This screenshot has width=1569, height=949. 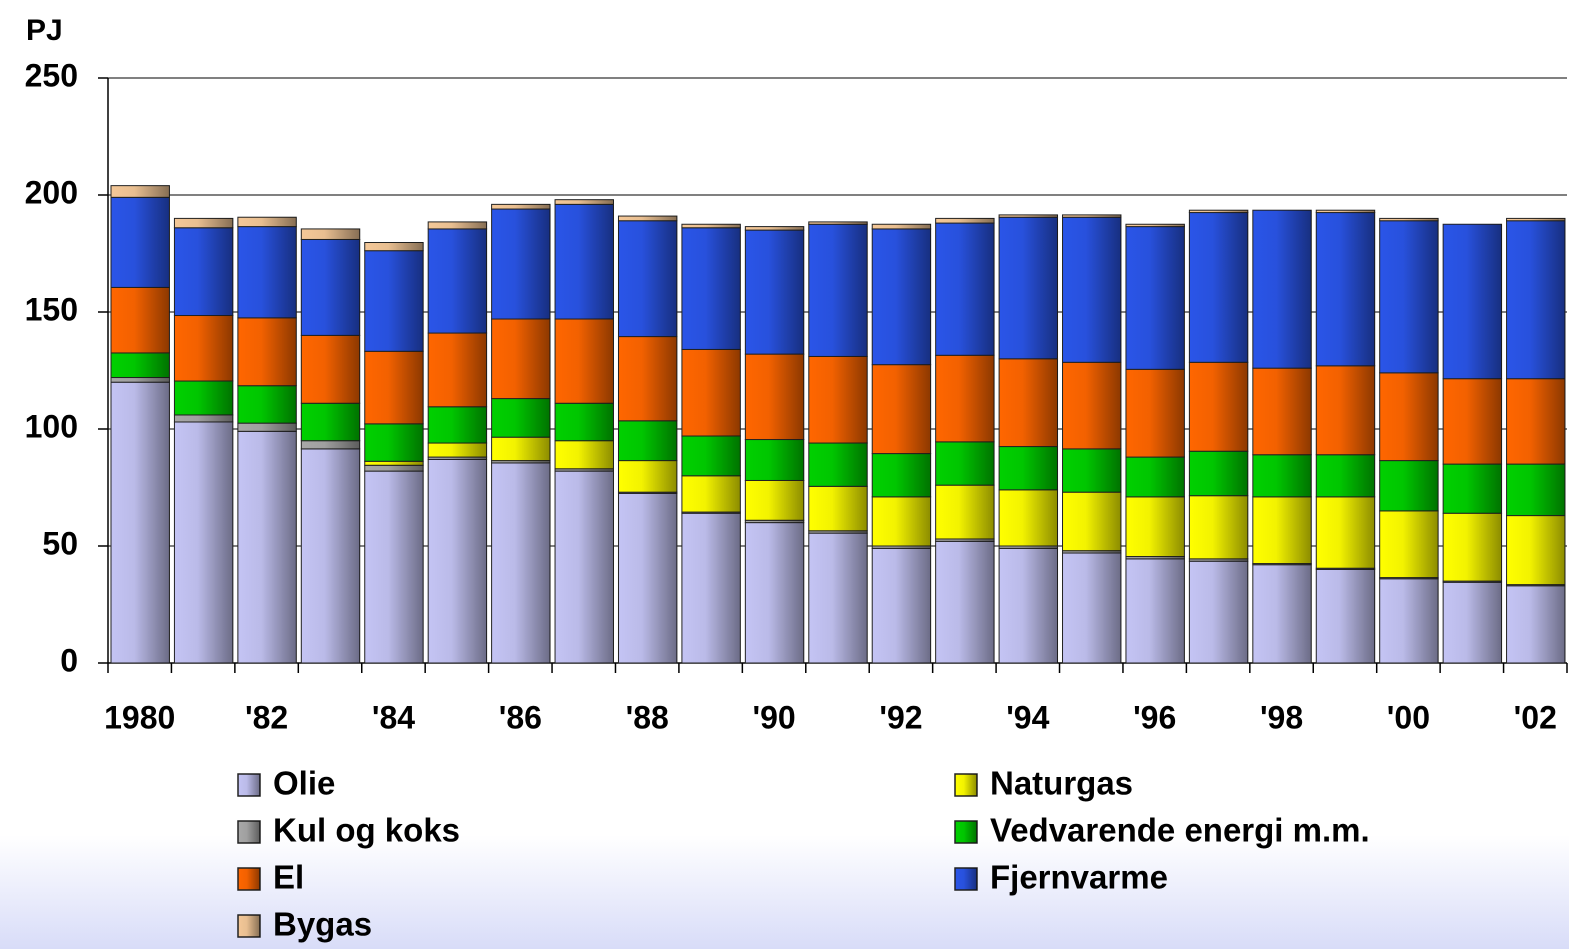 What do you see at coordinates (1180, 830) in the screenshot?
I see `legend-label: Vedvarende energi m.m.` at bounding box center [1180, 830].